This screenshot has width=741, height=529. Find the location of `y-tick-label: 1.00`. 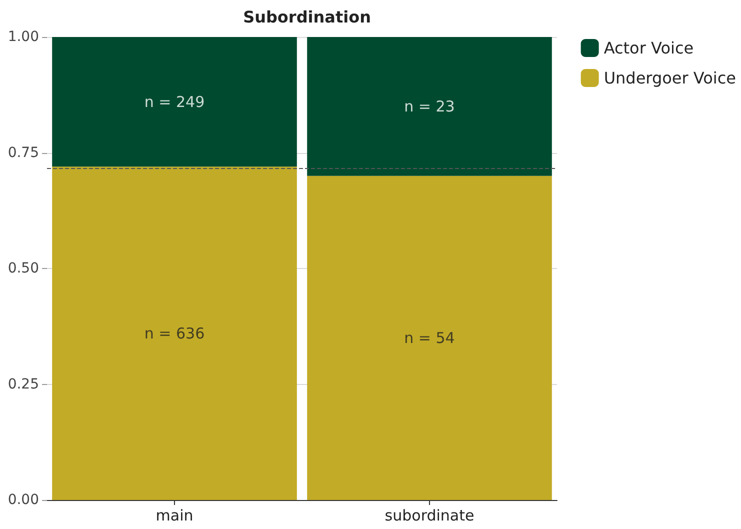

y-tick-label: 1.00 is located at coordinates (23, 37).